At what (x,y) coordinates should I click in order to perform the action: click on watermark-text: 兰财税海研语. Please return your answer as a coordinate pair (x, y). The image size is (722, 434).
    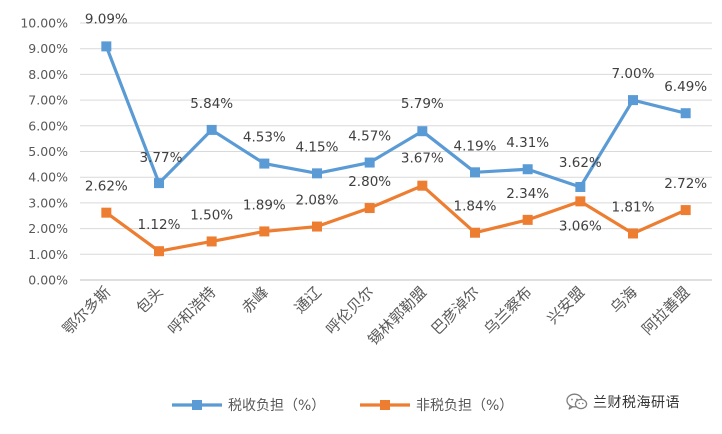
    Looking at the image, I should click on (636, 403).